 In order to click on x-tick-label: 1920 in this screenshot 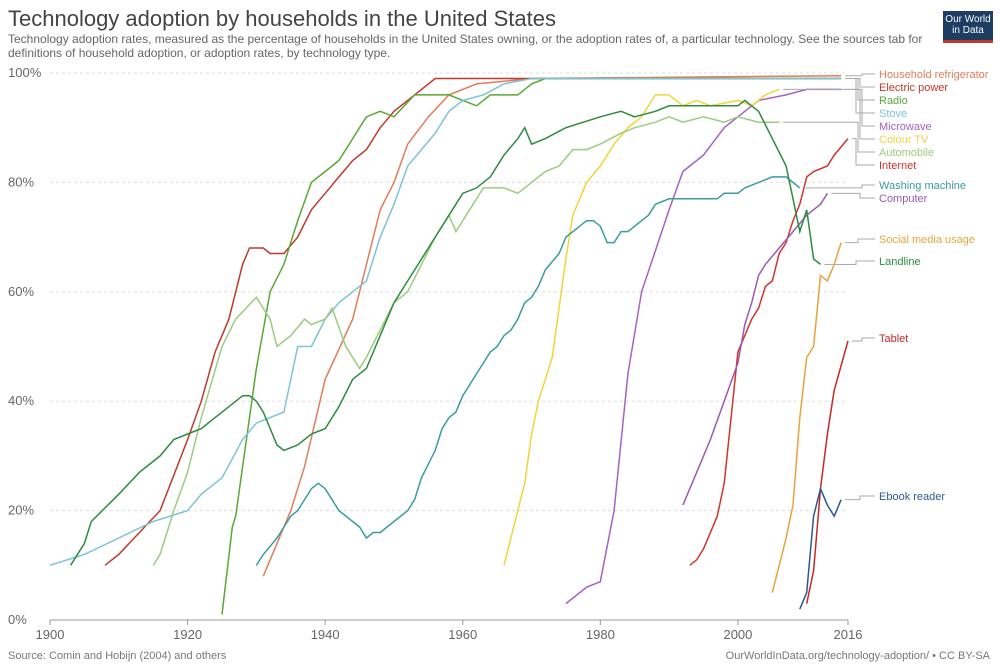, I will do `click(187, 634)`.